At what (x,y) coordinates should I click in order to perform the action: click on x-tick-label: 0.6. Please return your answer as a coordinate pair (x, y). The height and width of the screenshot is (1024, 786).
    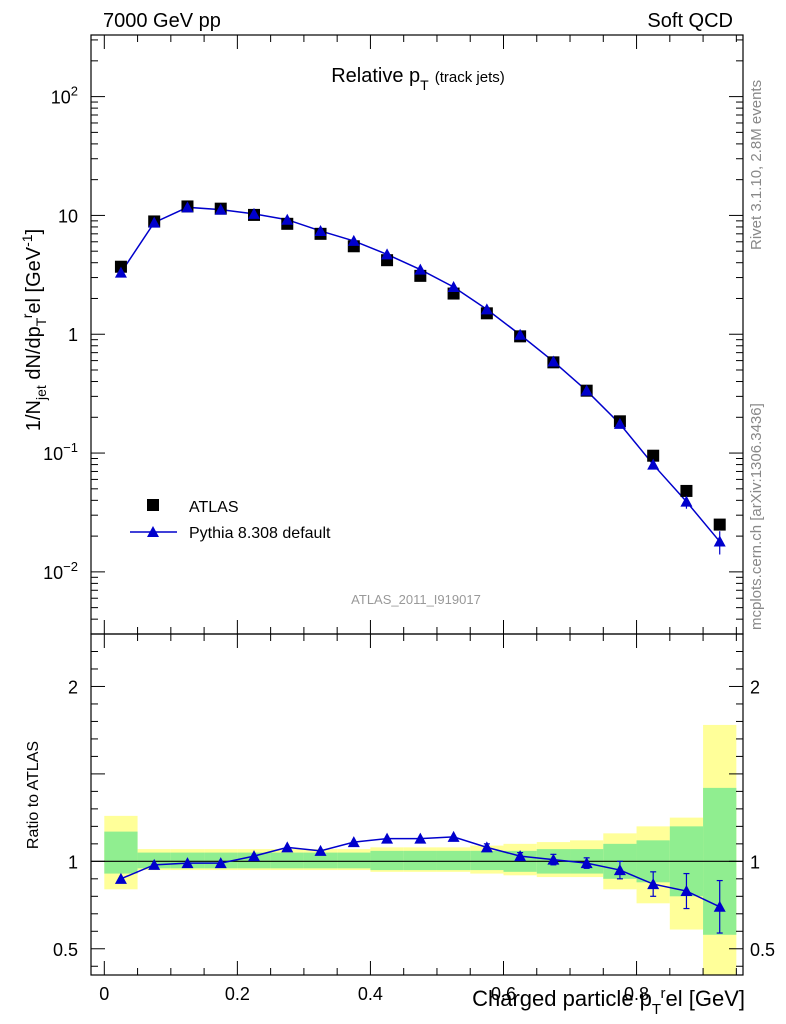
    Looking at the image, I should click on (503, 994).